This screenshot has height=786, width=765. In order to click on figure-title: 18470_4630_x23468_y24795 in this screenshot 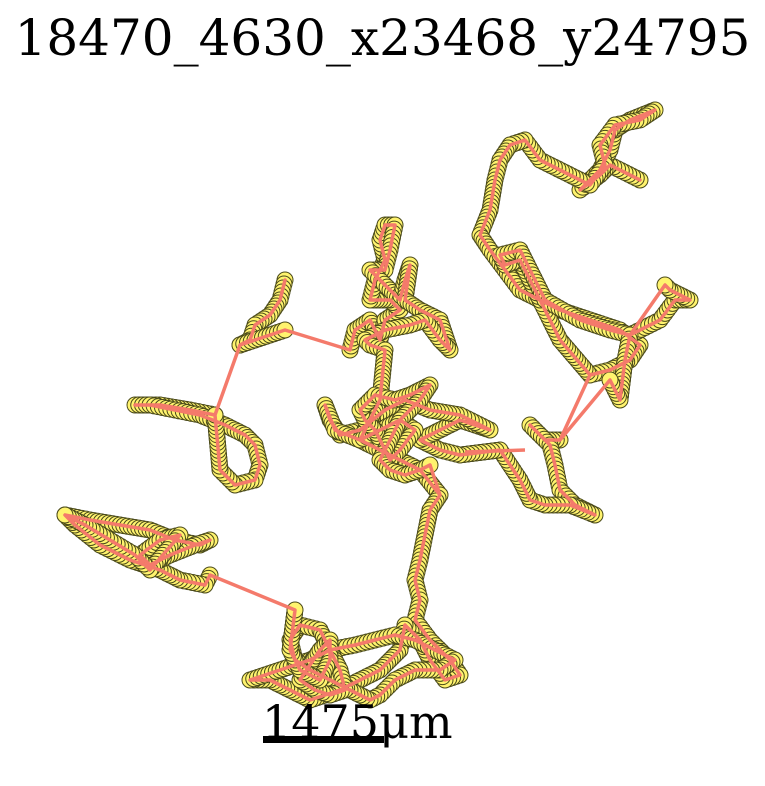, I will do `click(382, 38)`.